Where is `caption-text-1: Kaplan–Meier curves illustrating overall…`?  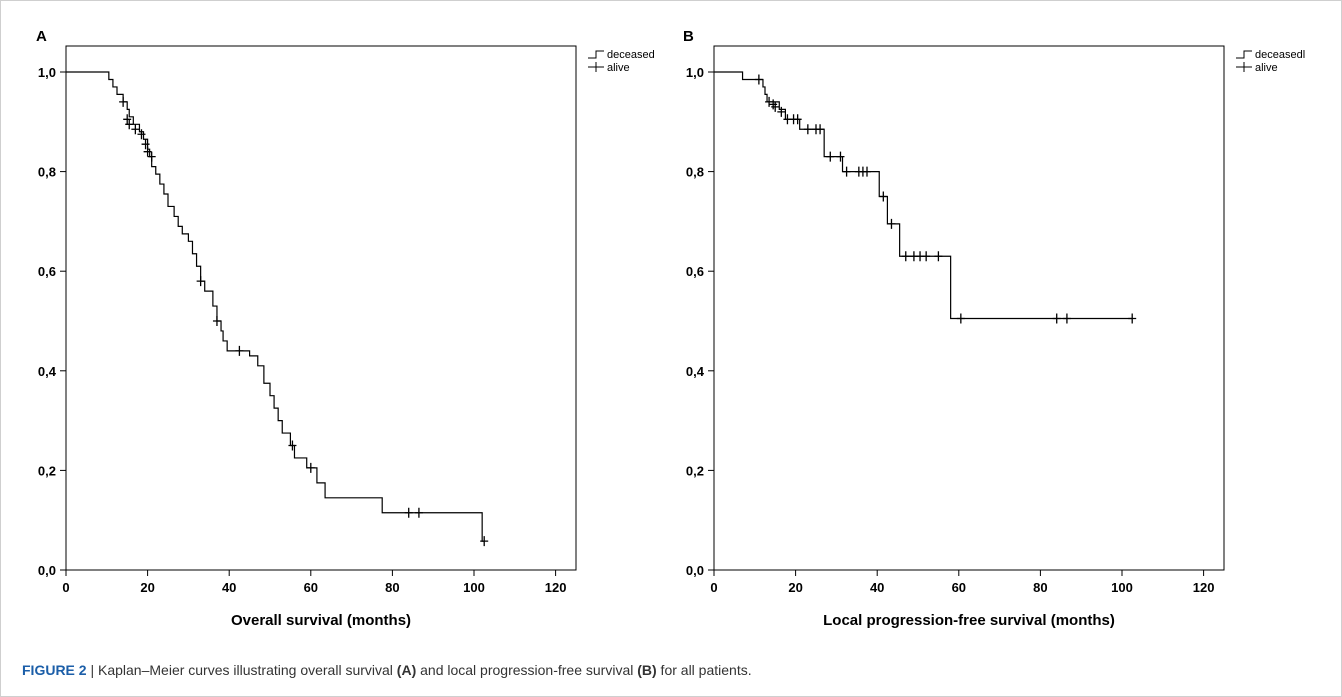 caption-text-1: Kaplan–Meier curves illustrating overall… is located at coordinates (247, 670).